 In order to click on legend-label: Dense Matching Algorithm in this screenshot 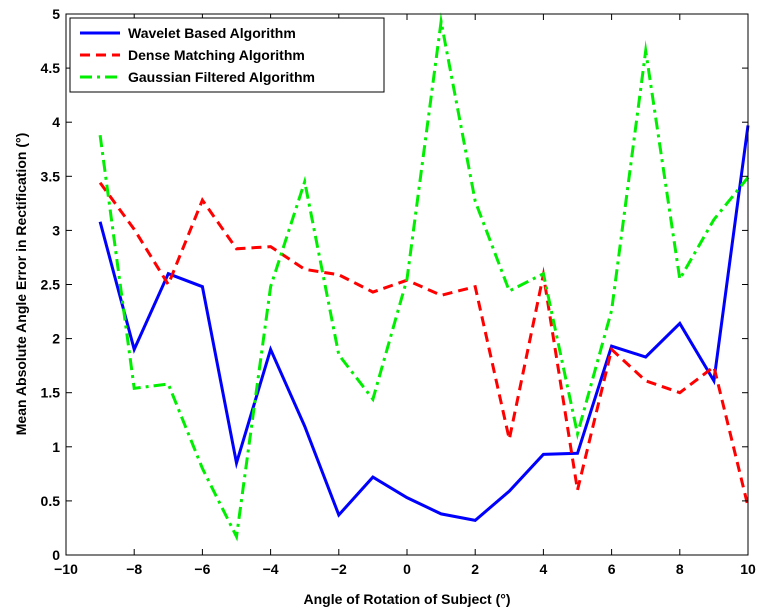, I will do `click(216, 55)`.